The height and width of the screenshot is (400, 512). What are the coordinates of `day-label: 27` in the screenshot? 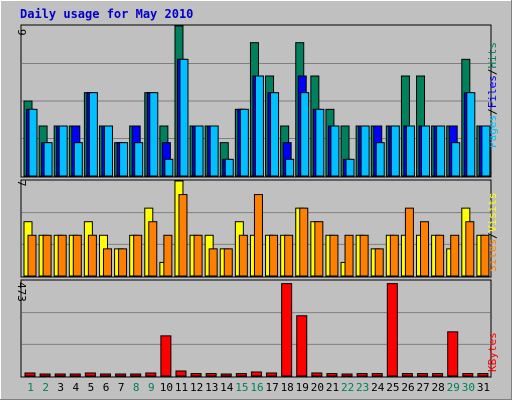 It's located at (422, 387).